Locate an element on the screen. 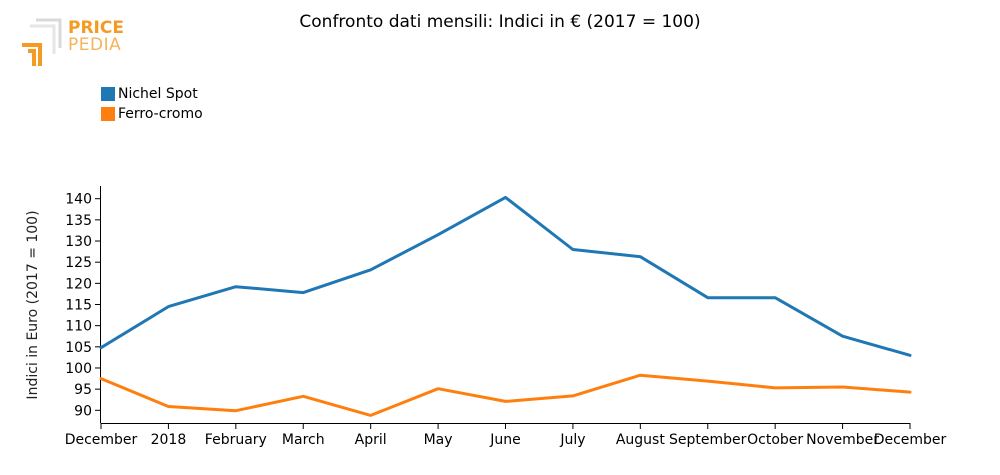  y-tick-label: 100 is located at coordinates (78, 369).